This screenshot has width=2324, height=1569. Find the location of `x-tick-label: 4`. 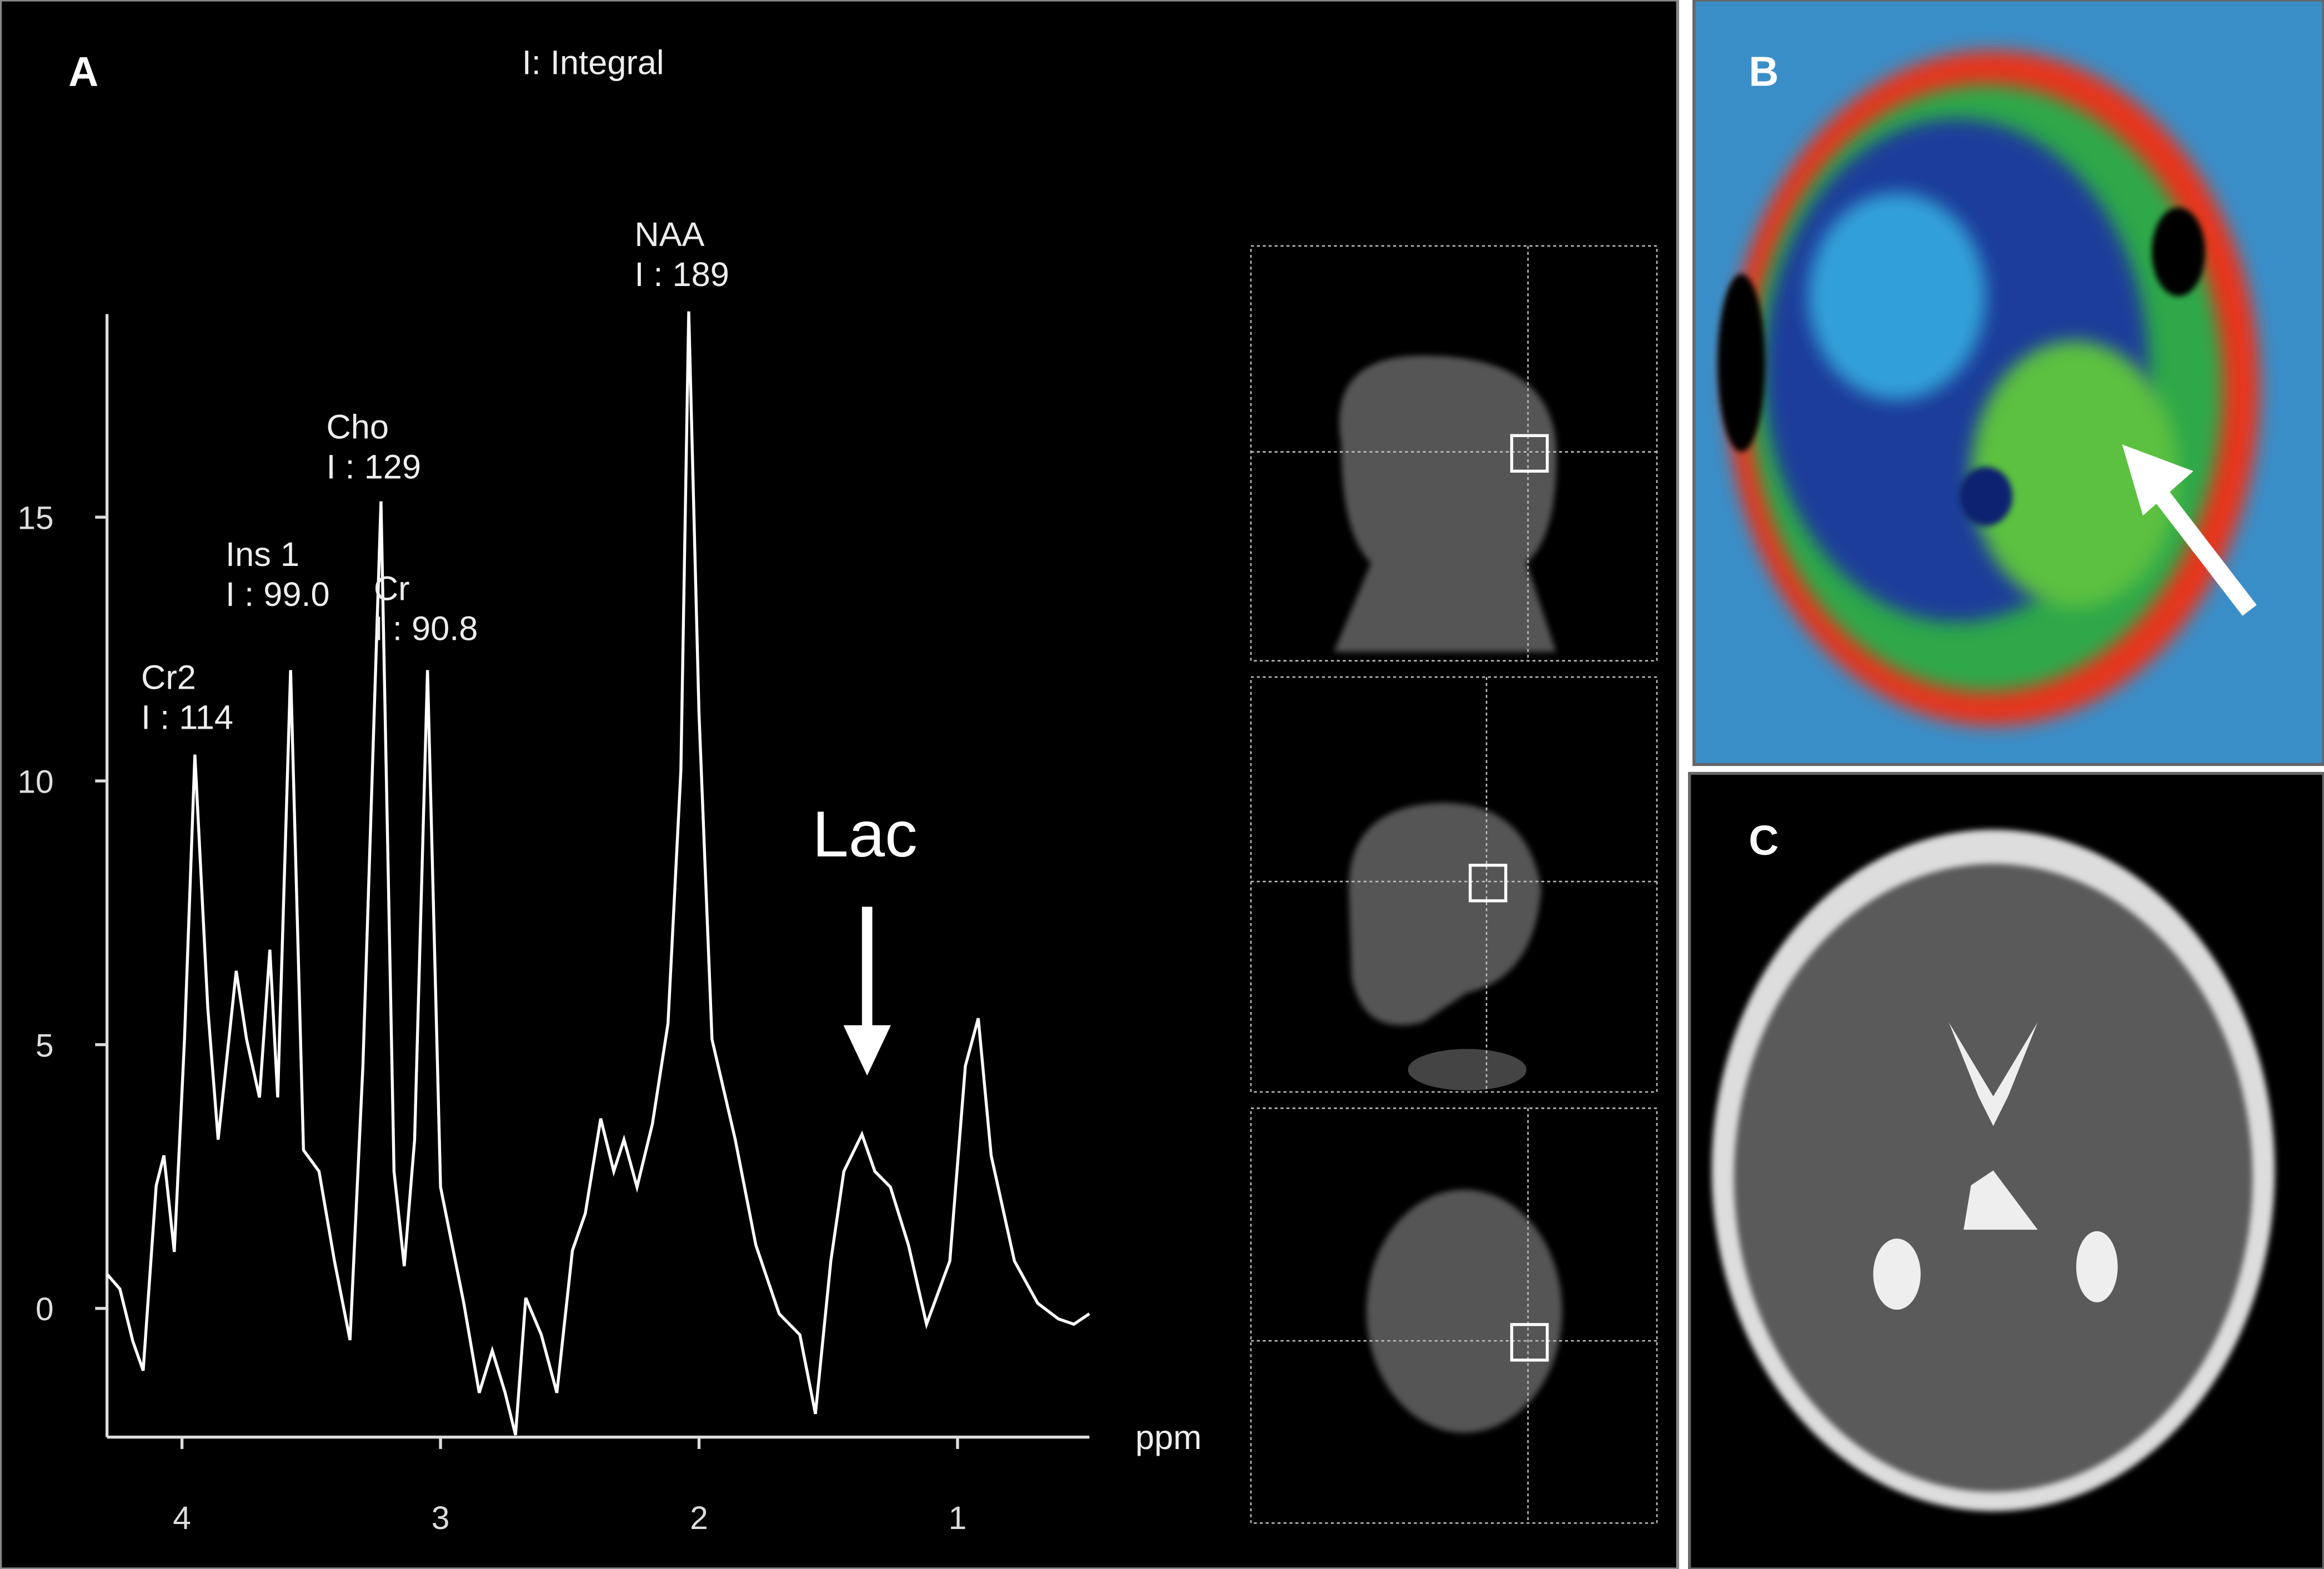

x-tick-label: 4 is located at coordinates (182, 1518).